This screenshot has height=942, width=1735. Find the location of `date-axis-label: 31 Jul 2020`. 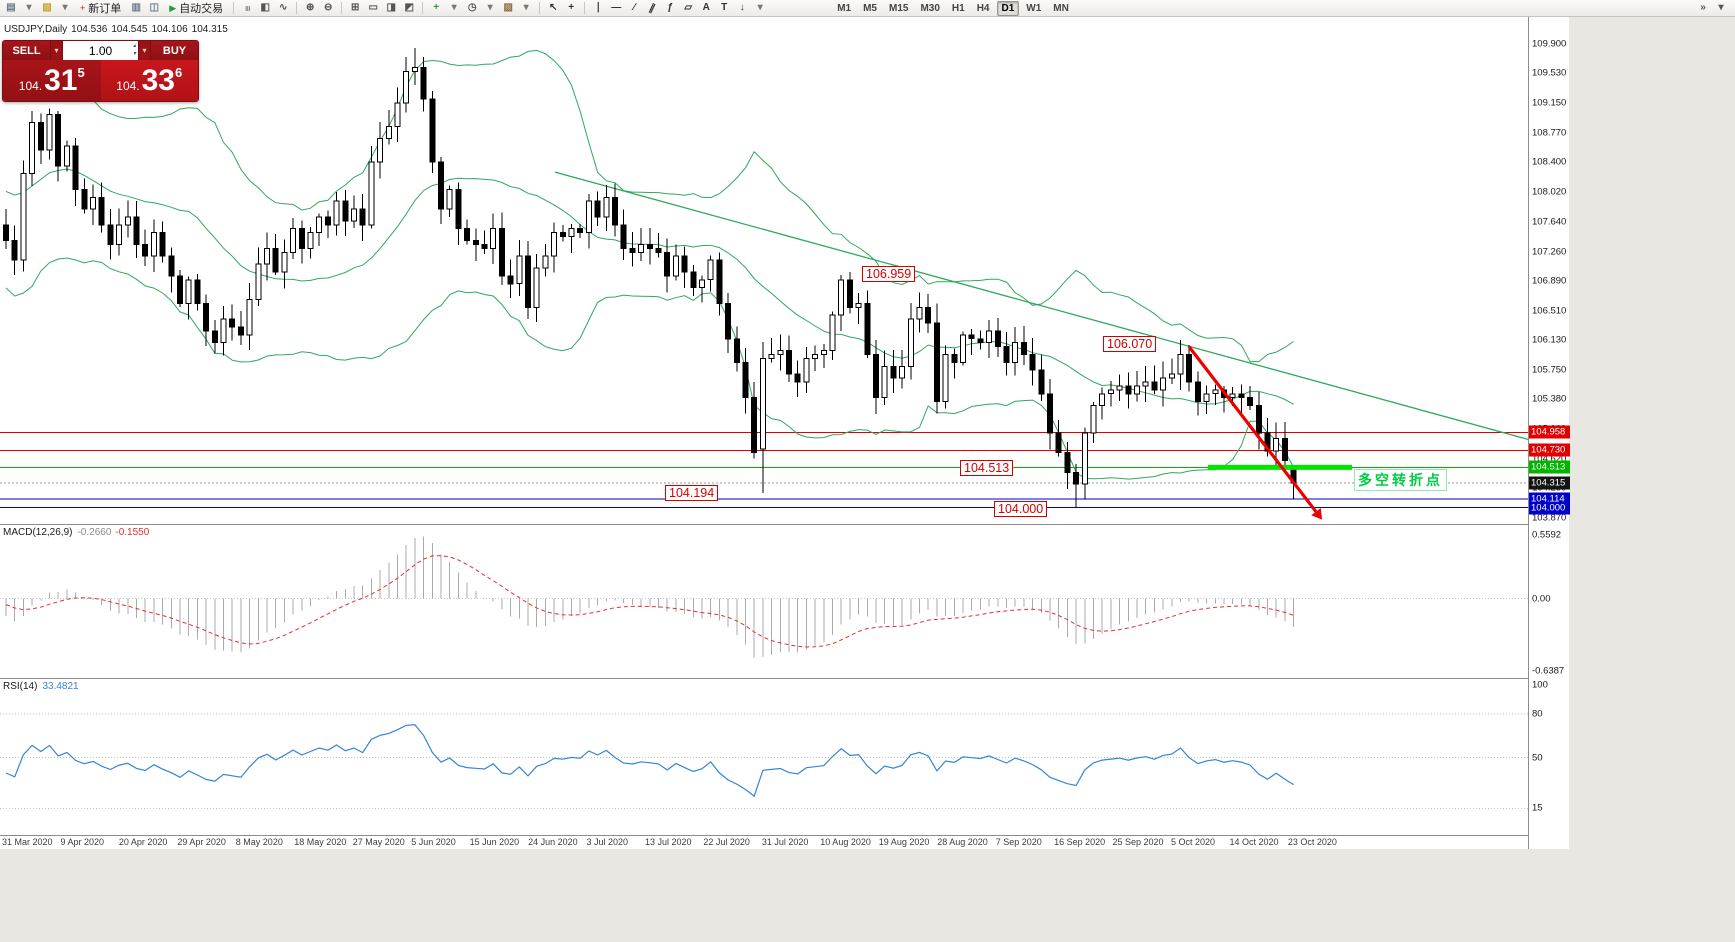

date-axis-label: 31 Jul 2020 is located at coordinates (785, 842).